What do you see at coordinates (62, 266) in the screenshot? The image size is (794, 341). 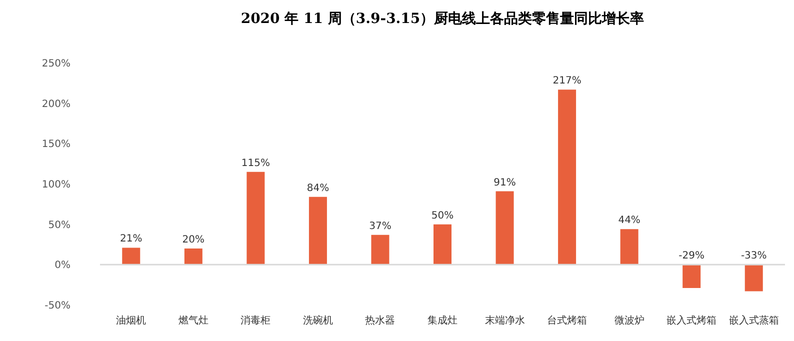 I see `y-tick-label: 0%` at bounding box center [62, 266].